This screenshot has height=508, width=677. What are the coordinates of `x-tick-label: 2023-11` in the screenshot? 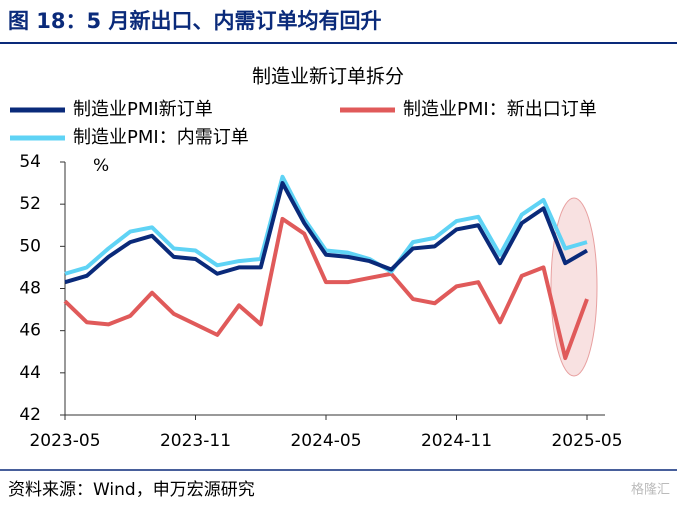 It's located at (195, 441).